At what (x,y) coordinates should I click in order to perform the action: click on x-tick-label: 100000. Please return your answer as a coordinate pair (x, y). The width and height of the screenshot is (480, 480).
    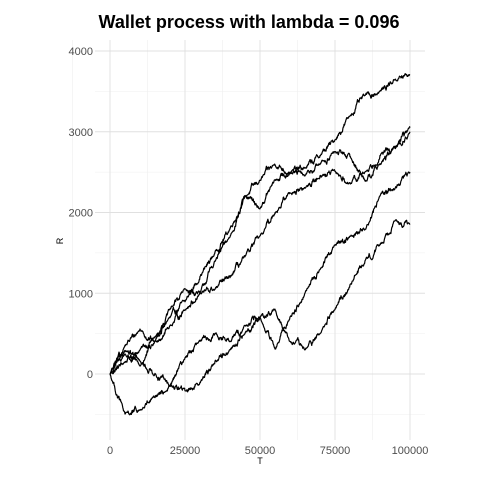
    Looking at the image, I should click on (410, 451).